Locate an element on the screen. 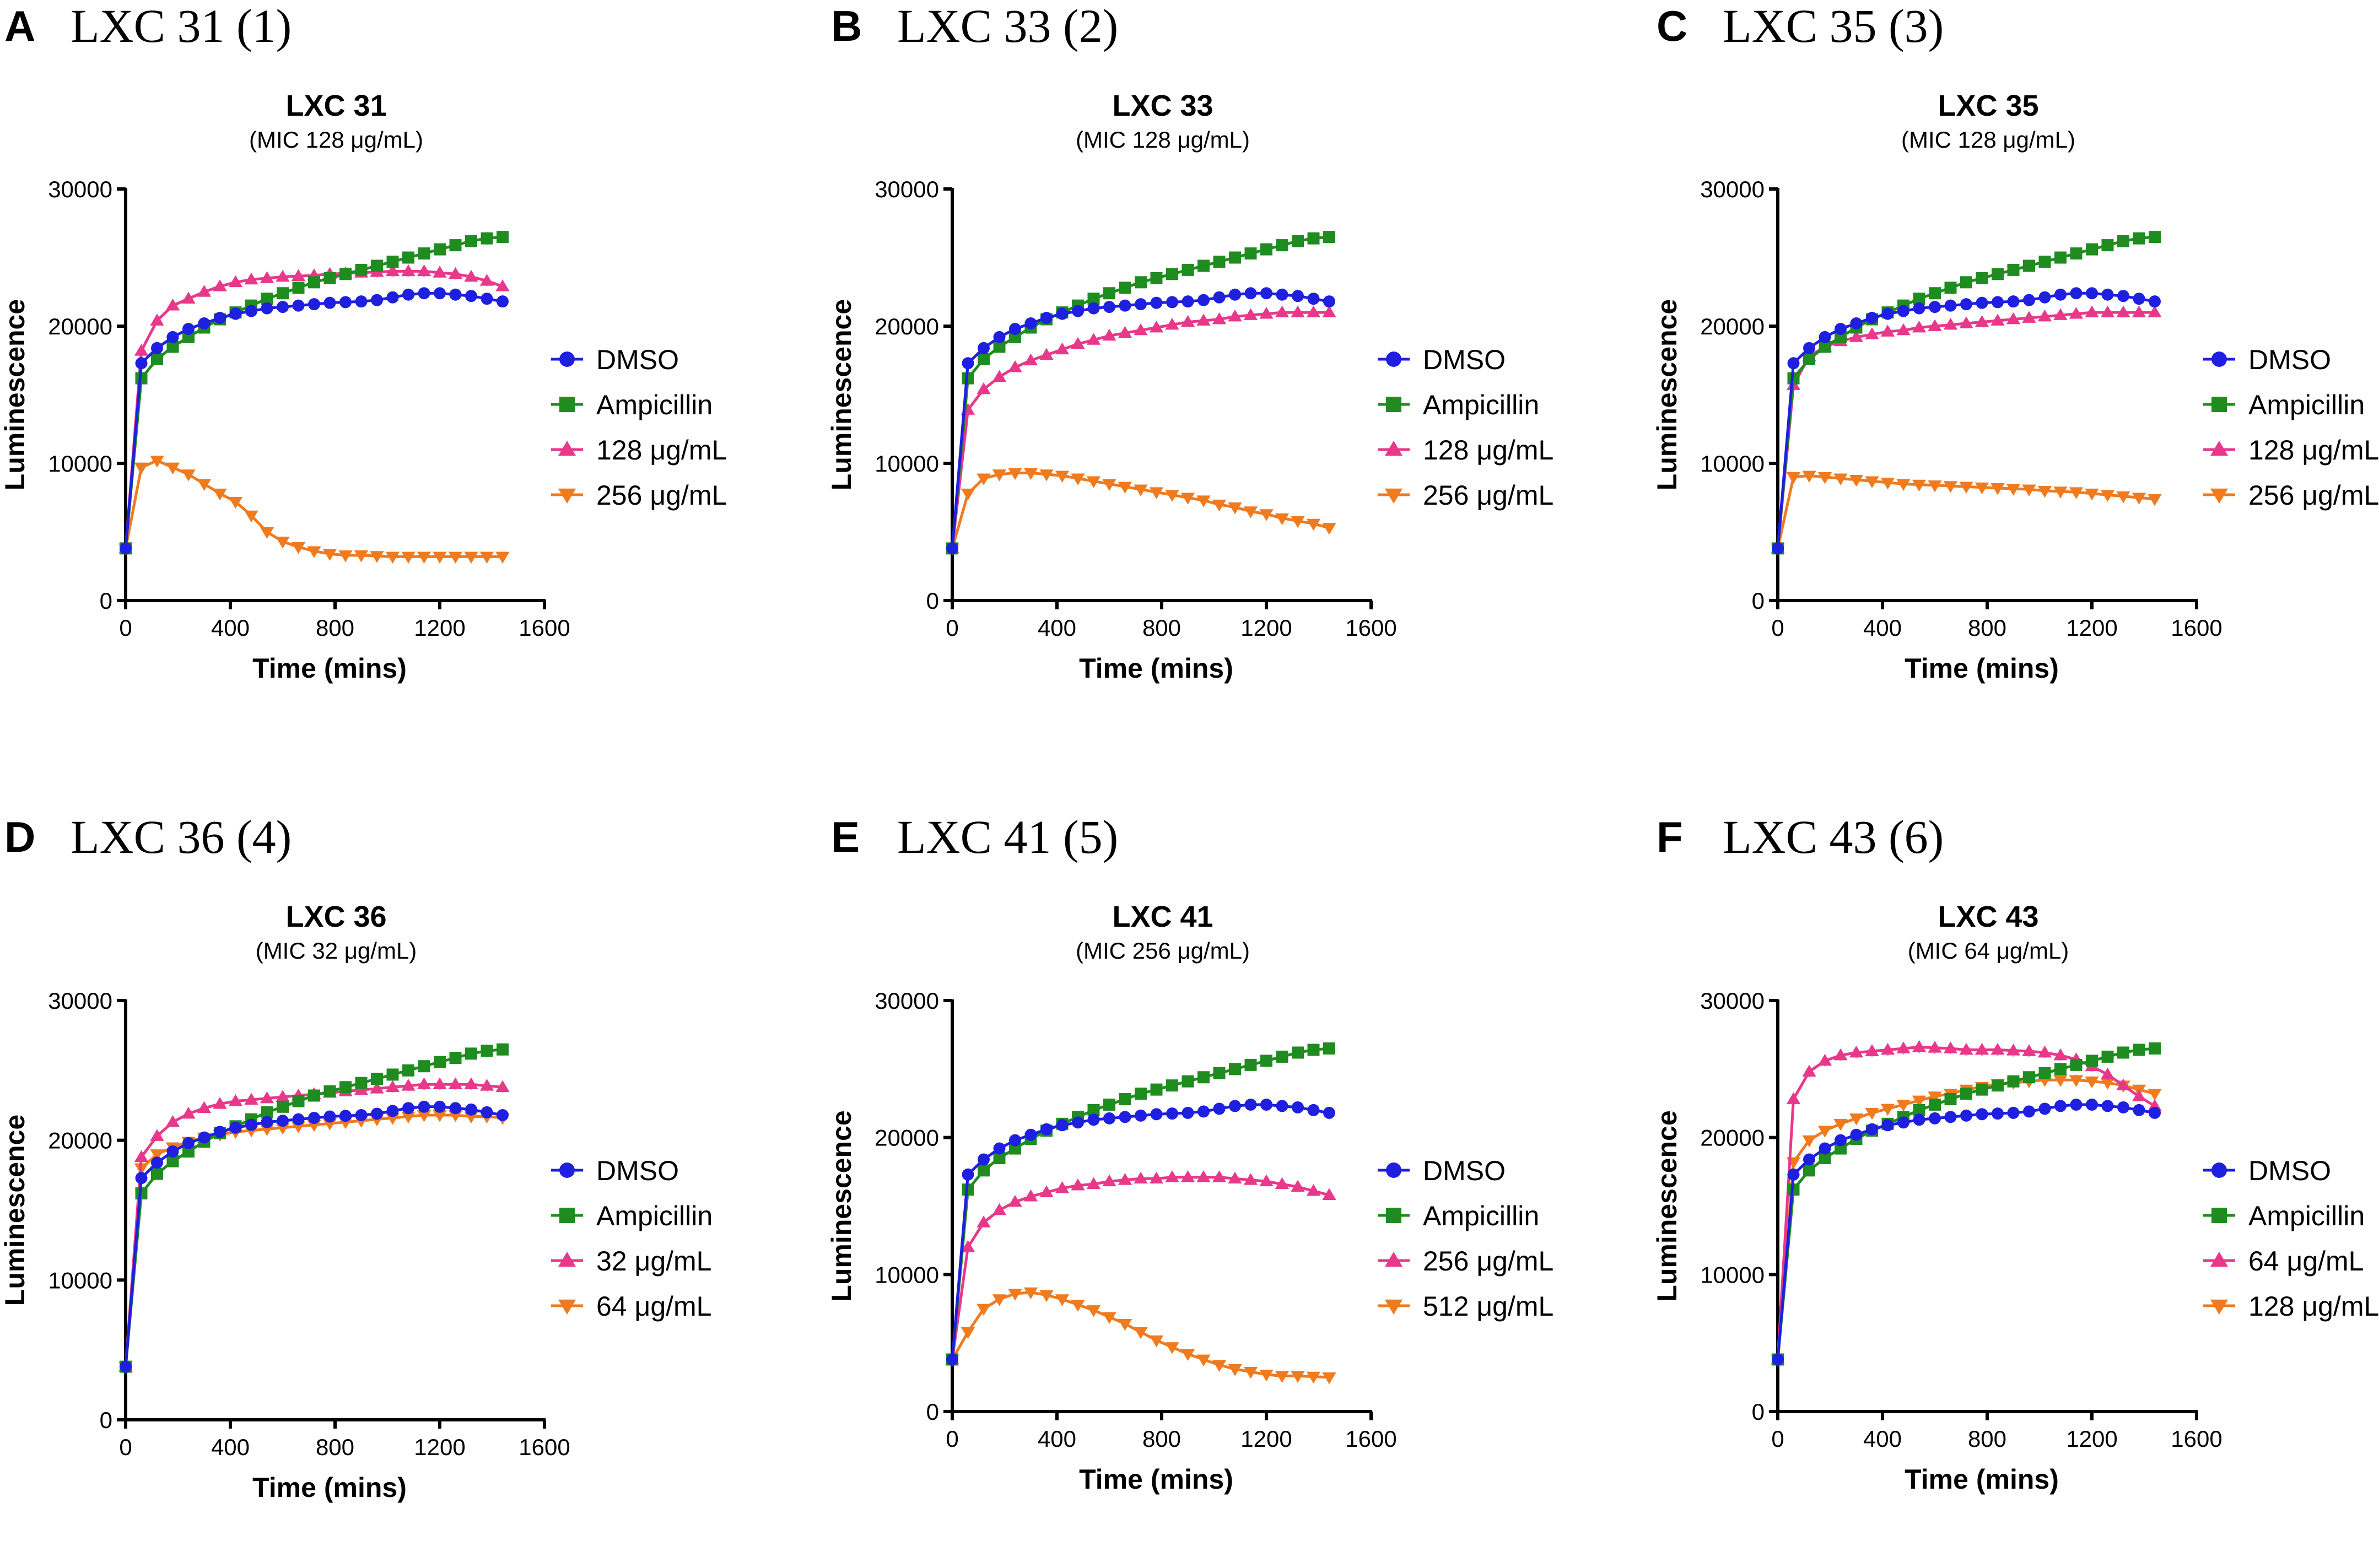  axes is located at coordinates (1983, 398).